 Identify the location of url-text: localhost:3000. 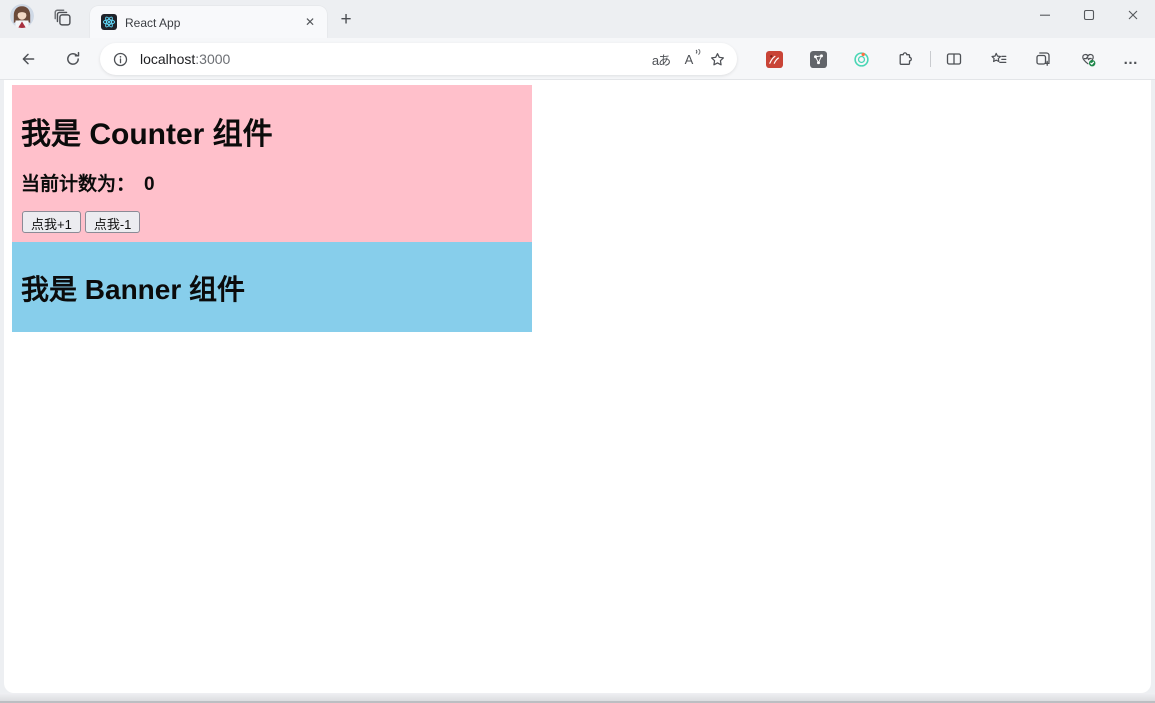
(185, 59).